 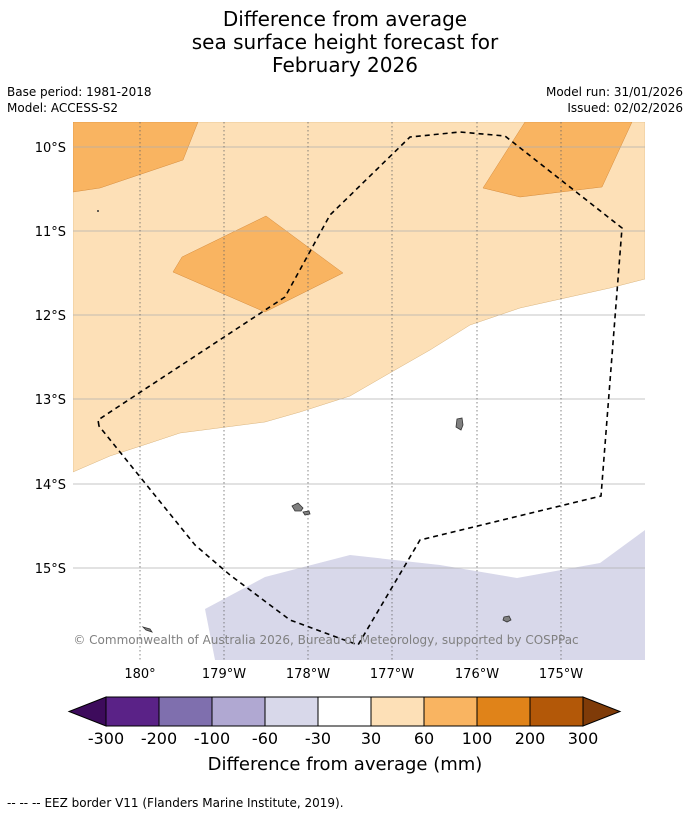 I want to click on lon-label-177w: 177°W, so click(x=392, y=674).